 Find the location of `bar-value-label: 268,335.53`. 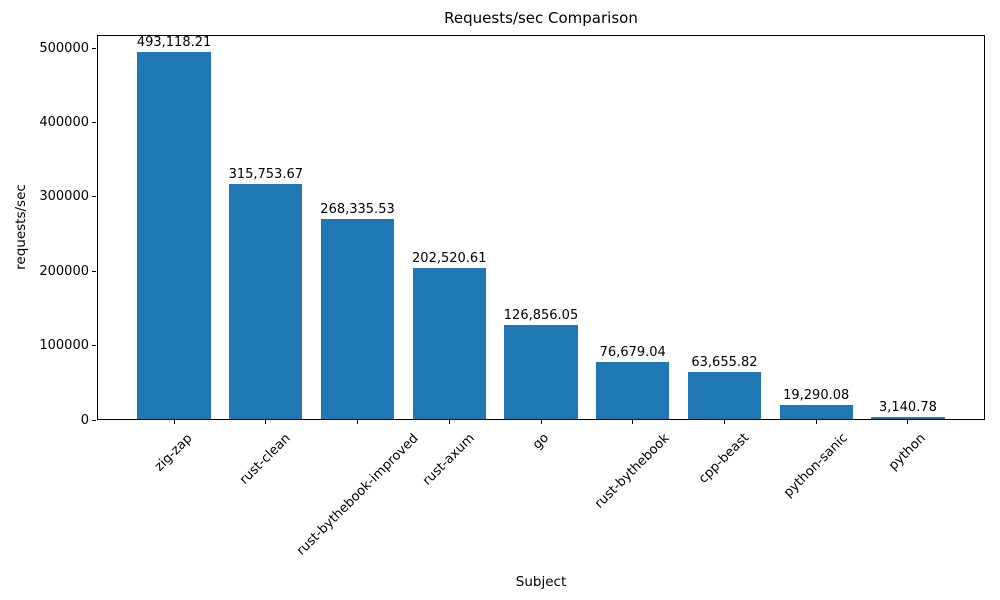

bar-value-label: 268,335.53 is located at coordinates (357, 210).